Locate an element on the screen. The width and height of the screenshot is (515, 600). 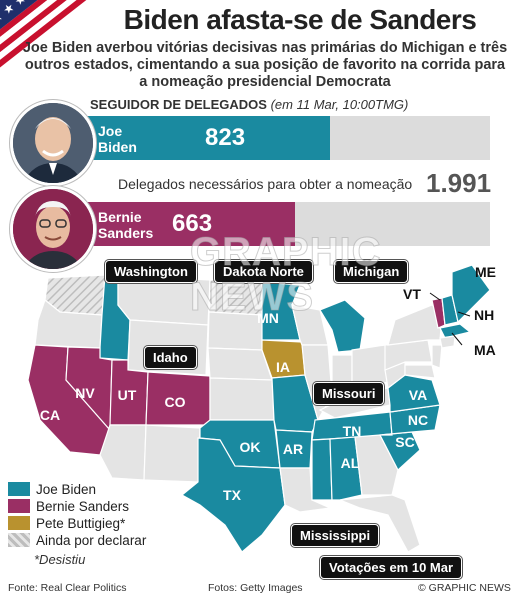
label-vt: VT is located at coordinates (412, 294).